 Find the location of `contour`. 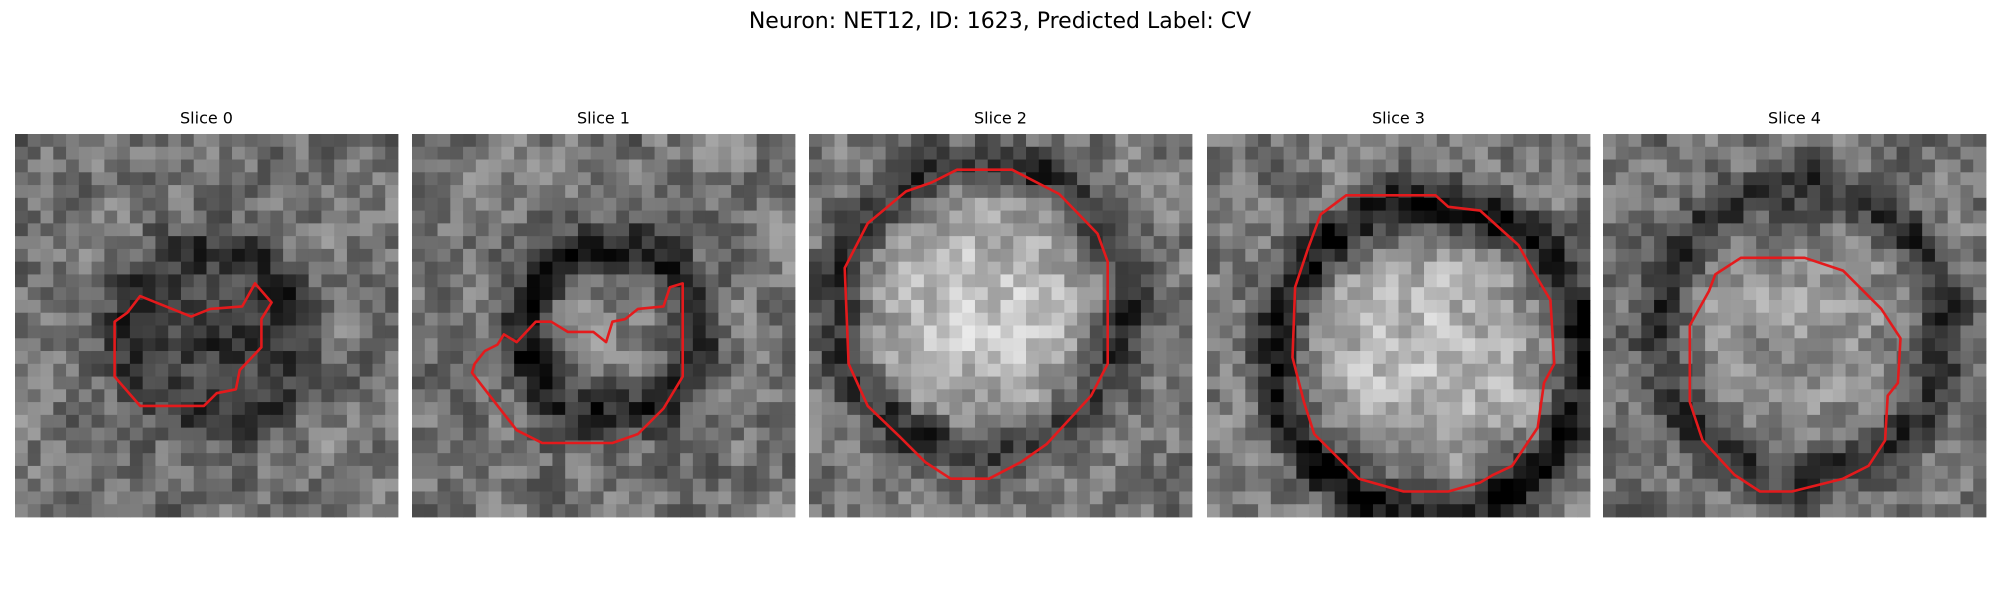

contour is located at coordinates (1423, 343).